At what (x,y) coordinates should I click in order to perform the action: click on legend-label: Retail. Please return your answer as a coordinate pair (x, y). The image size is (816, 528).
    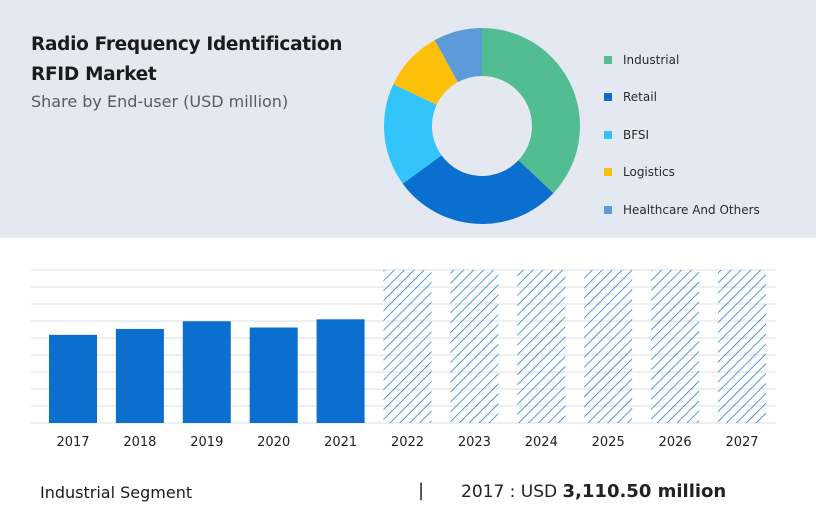
    Looking at the image, I should click on (640, 97).